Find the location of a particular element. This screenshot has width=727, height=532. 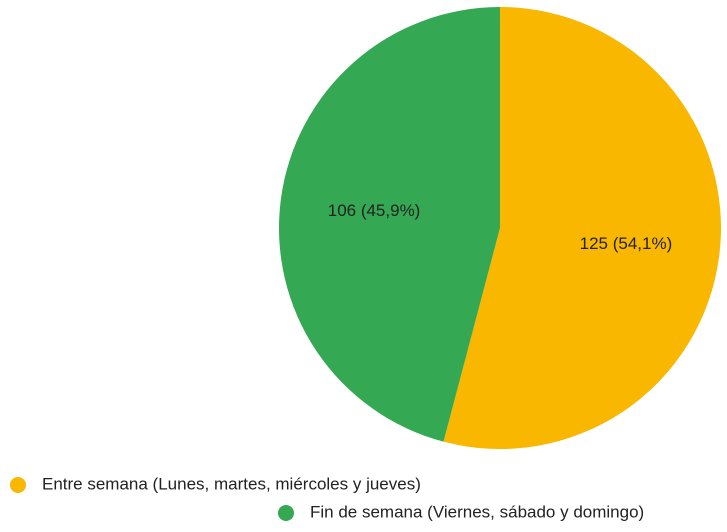

slice-label: 125 (54,1%) is located at coordinates (626, 243).